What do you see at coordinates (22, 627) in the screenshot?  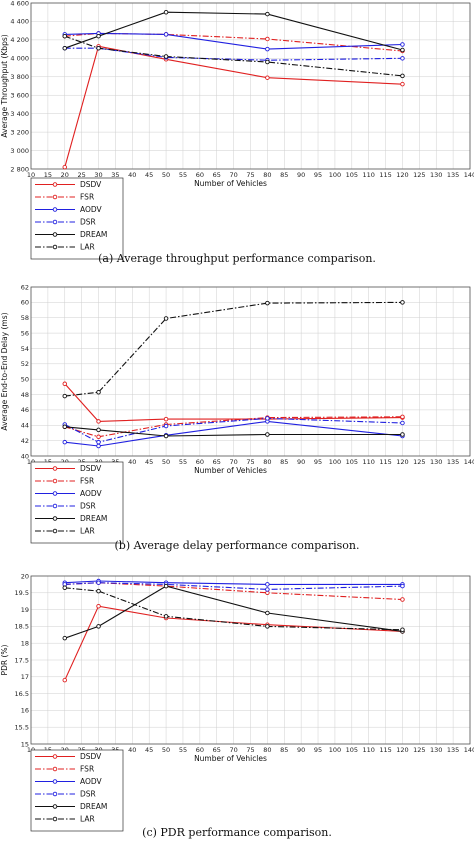 I see `y-tick-label: 18.5` at bounding box center [22, 627].